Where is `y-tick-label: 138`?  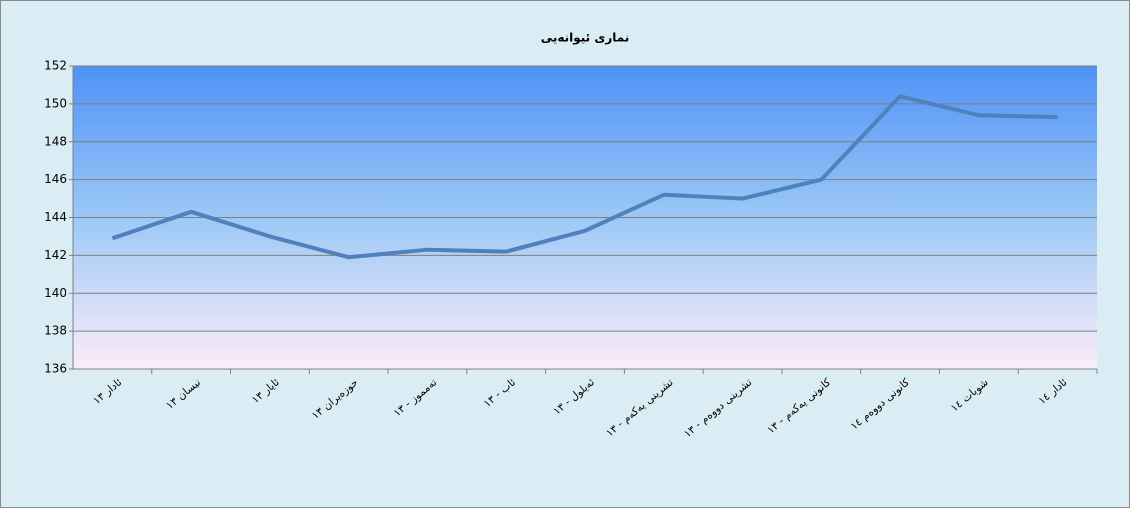 y-tick-label: 138 is located at coordinates (55, 331).